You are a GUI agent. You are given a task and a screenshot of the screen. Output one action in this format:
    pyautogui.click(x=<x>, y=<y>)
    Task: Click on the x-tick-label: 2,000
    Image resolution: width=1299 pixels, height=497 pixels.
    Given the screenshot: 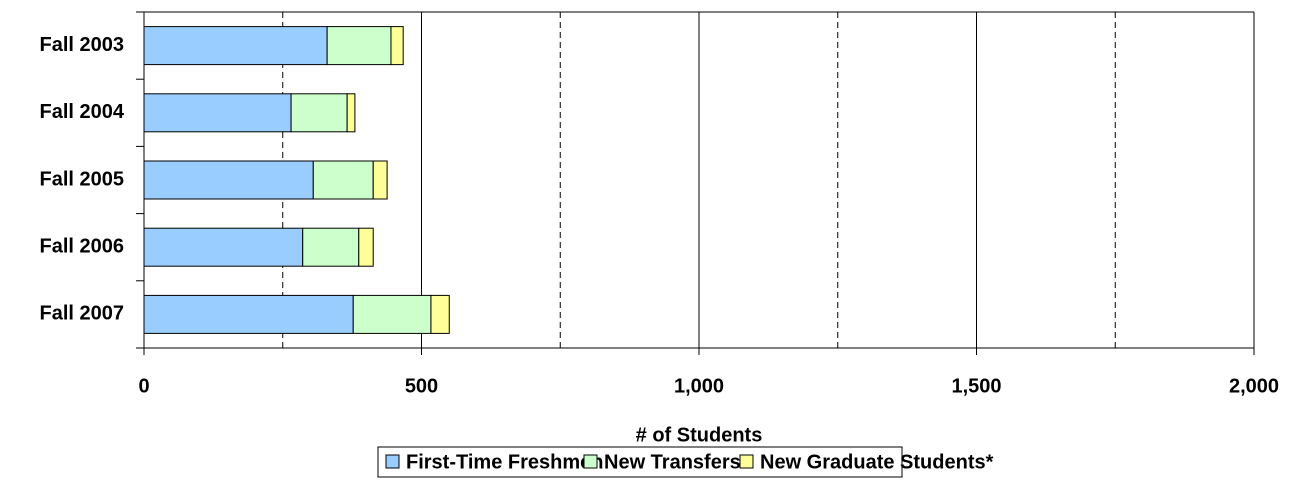 What is the action you would take?
    pyautogui.click(x=1254, y=386)
    